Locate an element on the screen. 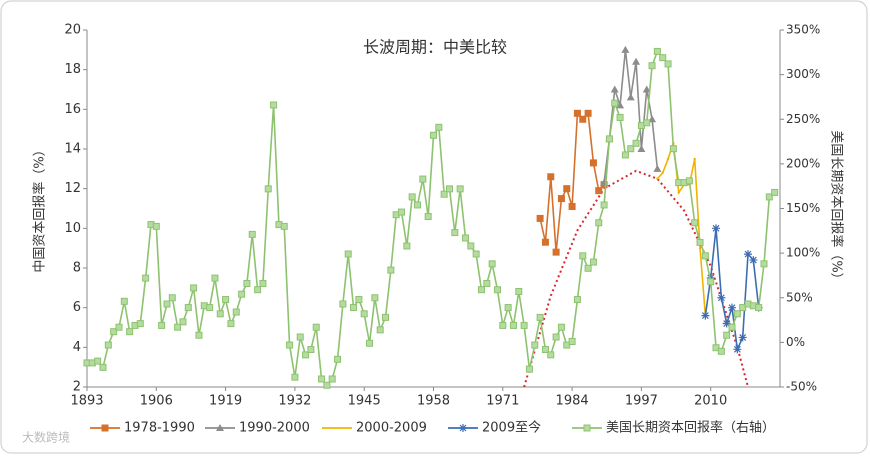  trend-line is located at coordinates (636, 278).